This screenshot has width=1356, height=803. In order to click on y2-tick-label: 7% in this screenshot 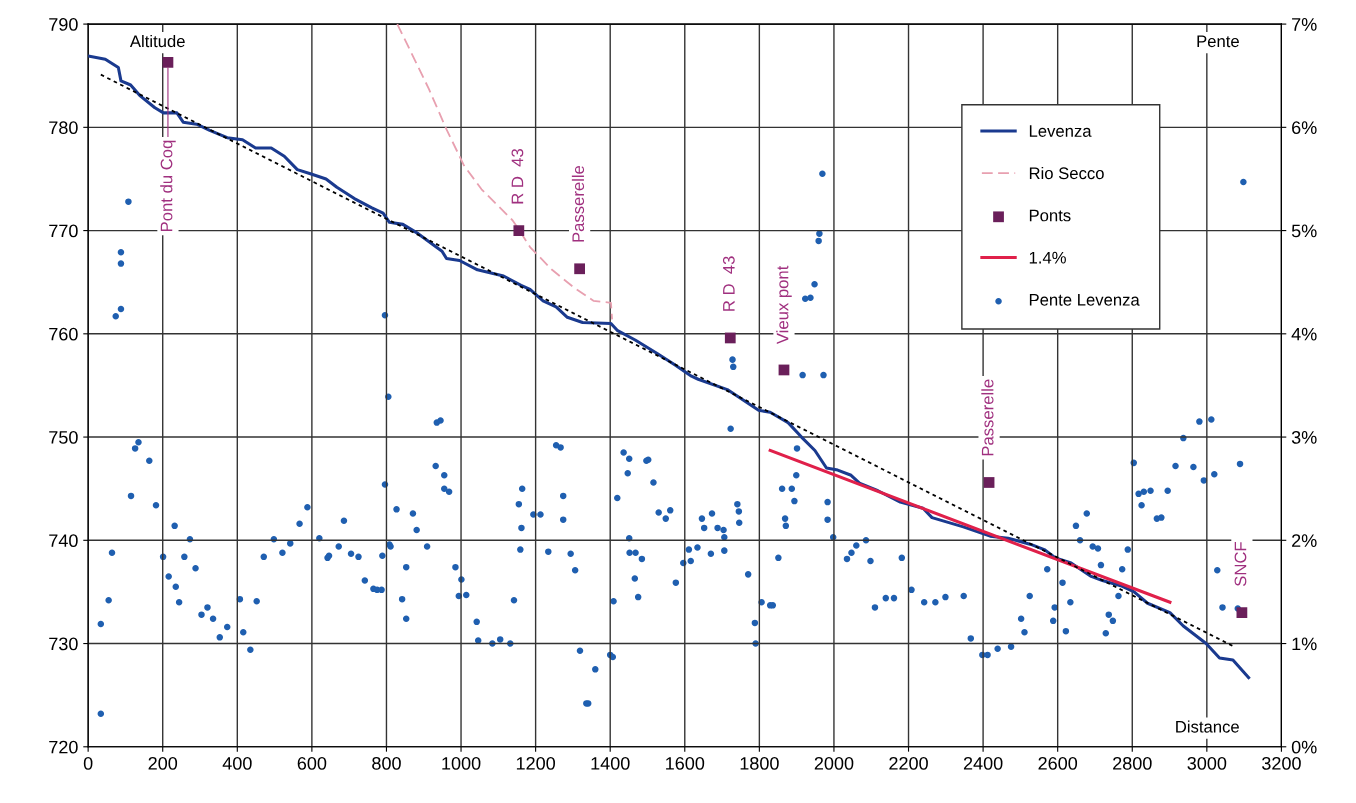, I will do `click(1304, 24)`.